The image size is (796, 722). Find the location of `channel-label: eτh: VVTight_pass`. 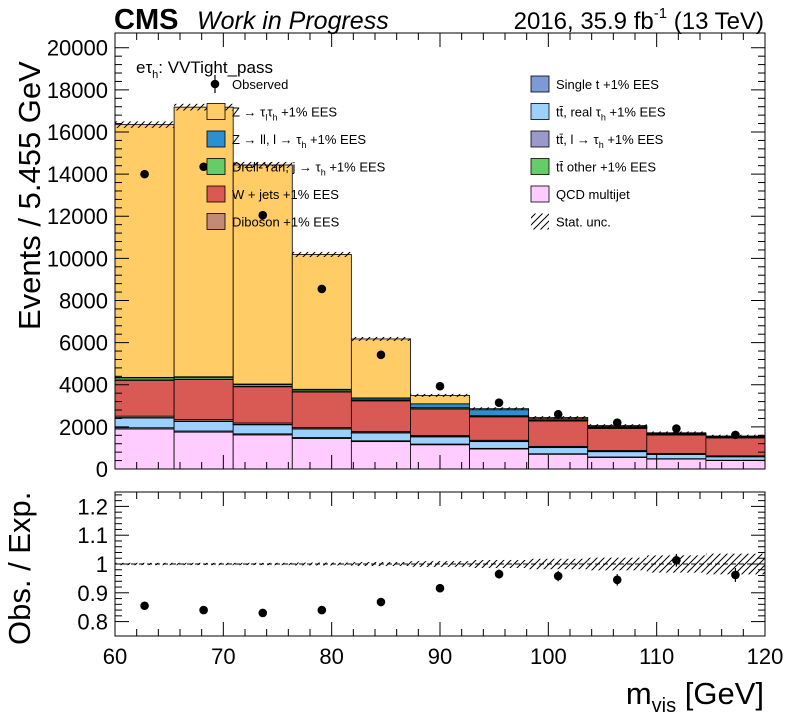

channel-label: eτh: VVTight_pass is located at coordinates (204, 69).